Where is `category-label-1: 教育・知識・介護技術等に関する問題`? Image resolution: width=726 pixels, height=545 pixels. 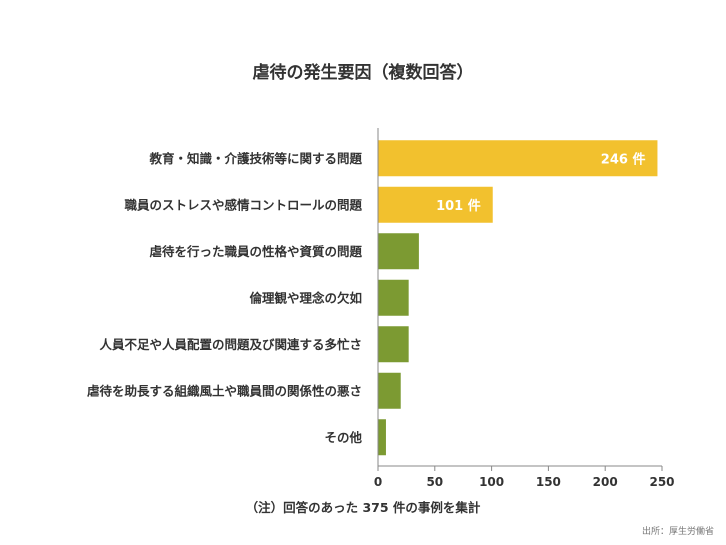
category-label-1: 教育・知識・介護技術等に関する問題 is located at coordinates (255, 158).